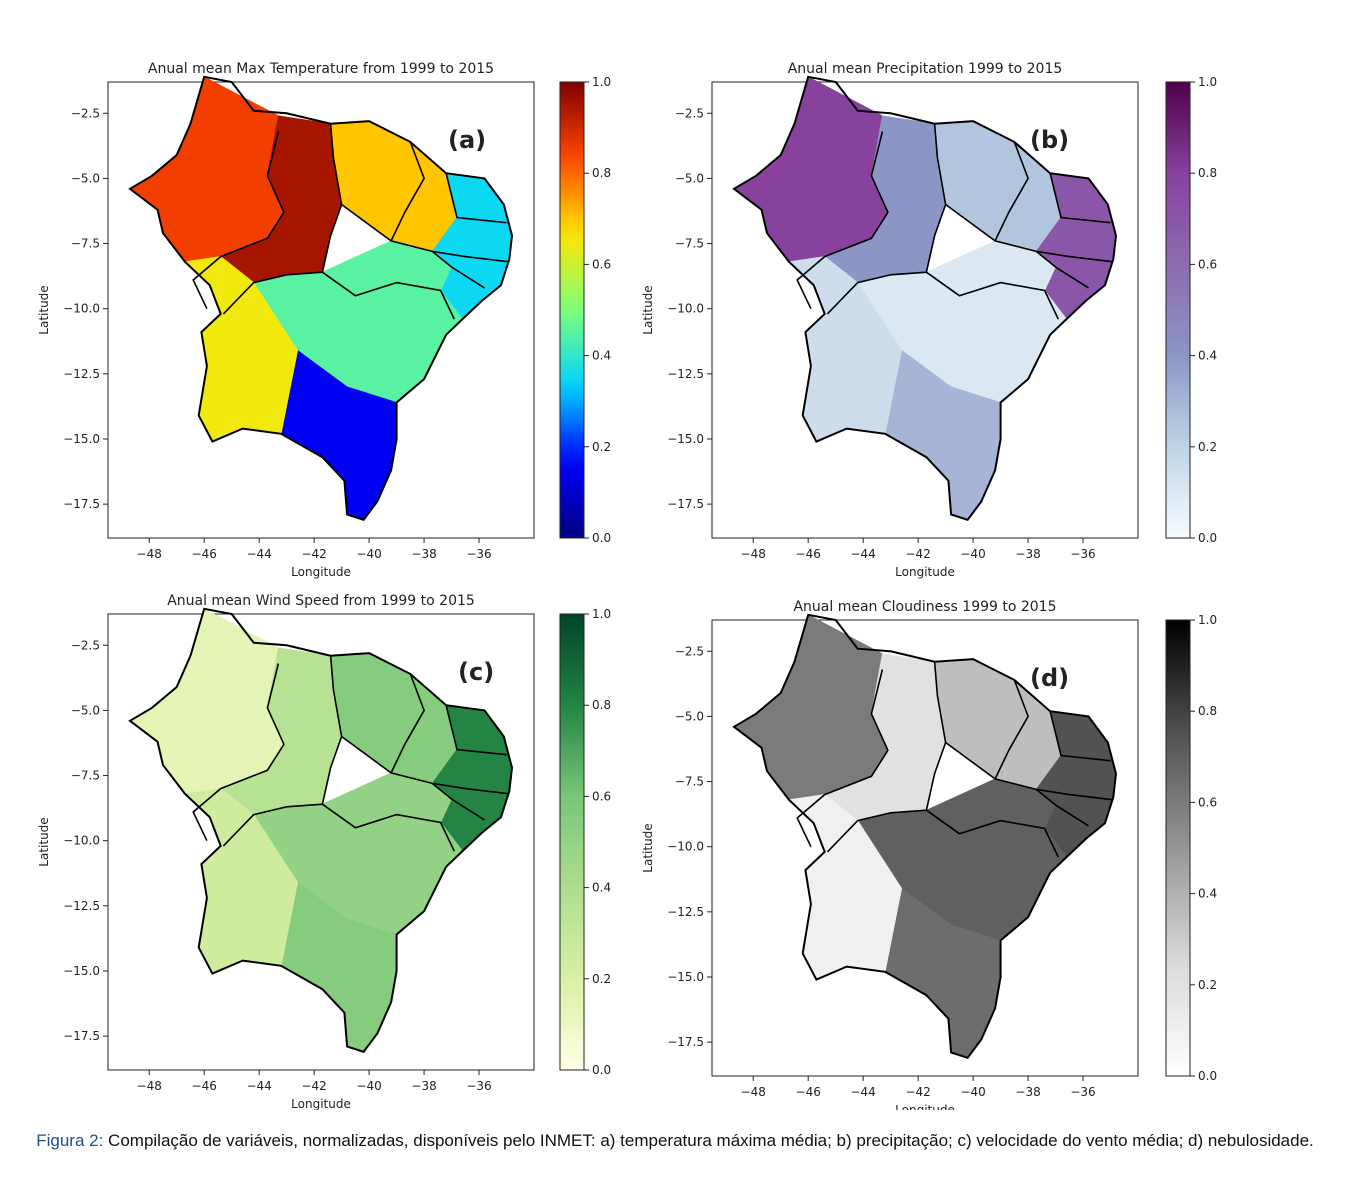 The width and height of the screenshot is (1350, 1204). I want to click on caption-label: Figura 2:, so click(70, 1140).